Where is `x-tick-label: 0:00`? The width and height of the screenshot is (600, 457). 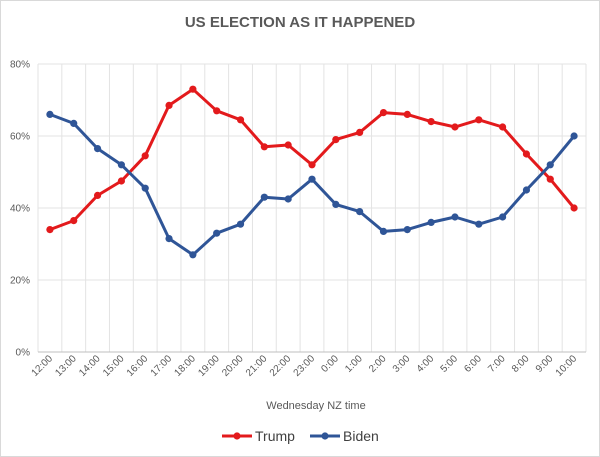 x-tick-label: 0:00 is located at coordinates (330, 364).